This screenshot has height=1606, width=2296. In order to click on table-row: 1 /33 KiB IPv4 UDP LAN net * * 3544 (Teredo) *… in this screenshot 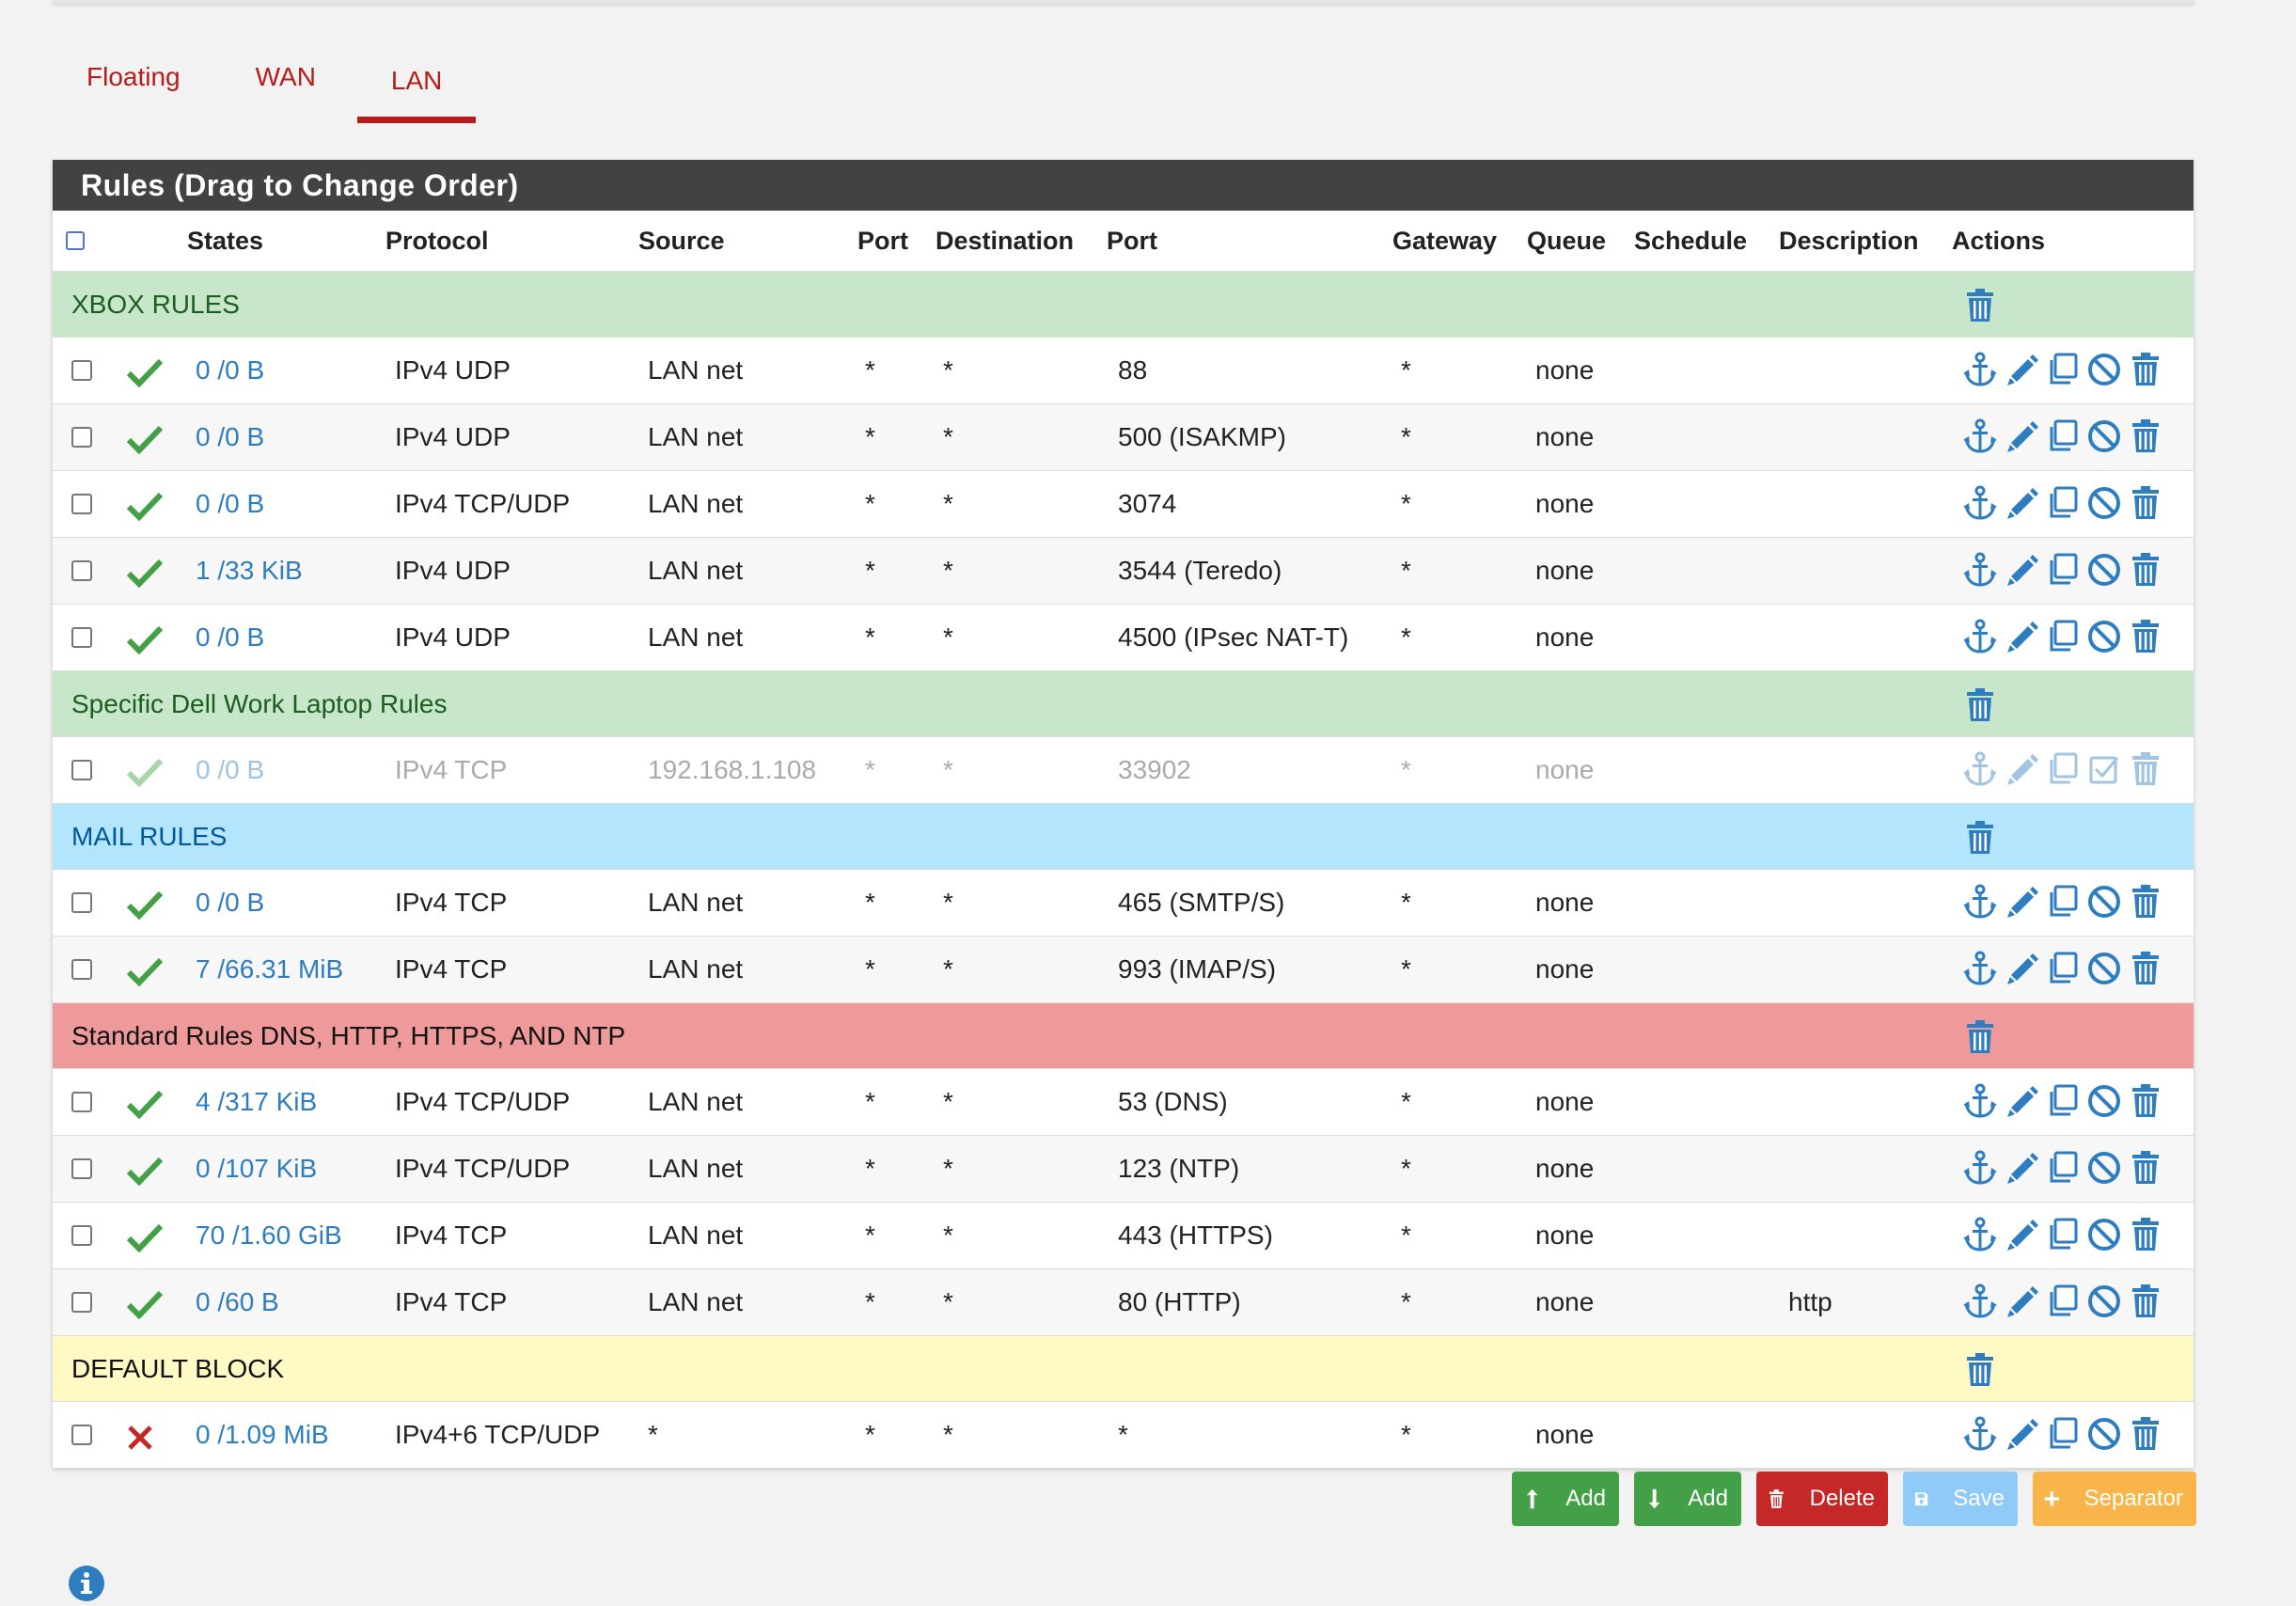, I will do `click(1124, 572)`.